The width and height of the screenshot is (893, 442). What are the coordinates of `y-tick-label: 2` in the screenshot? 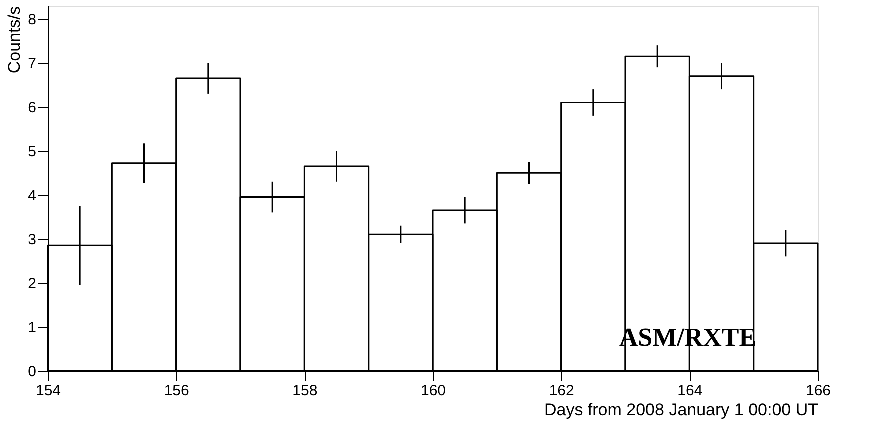 It's located at (32, 284).